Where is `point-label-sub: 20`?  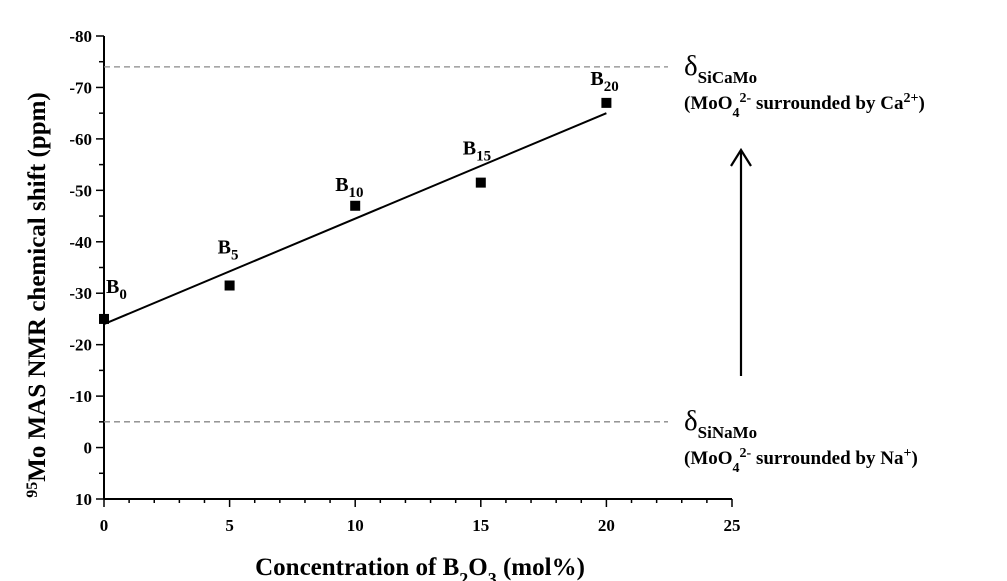 point-label-sub: 20 is located at coordinates (611, 87).